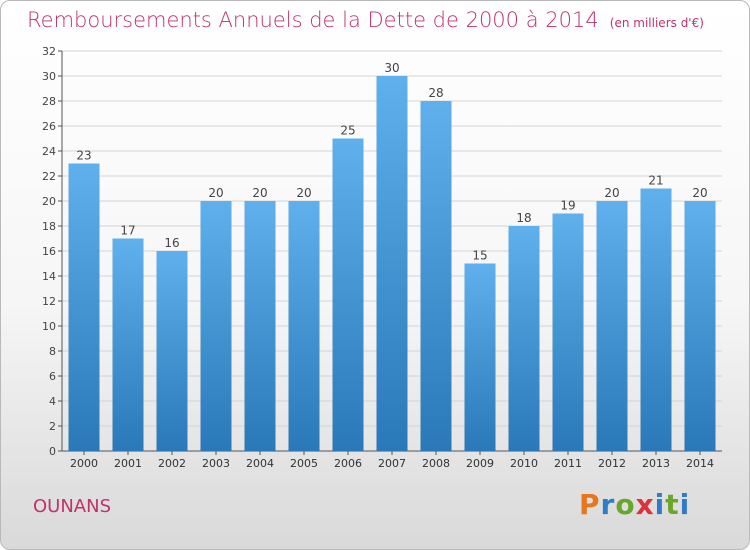 This screenshot has height=550, width=750. What do you see at coordinates (625, 504) in the screenshot?
I see `logo-letter: o` at bounding box center [625, 504].